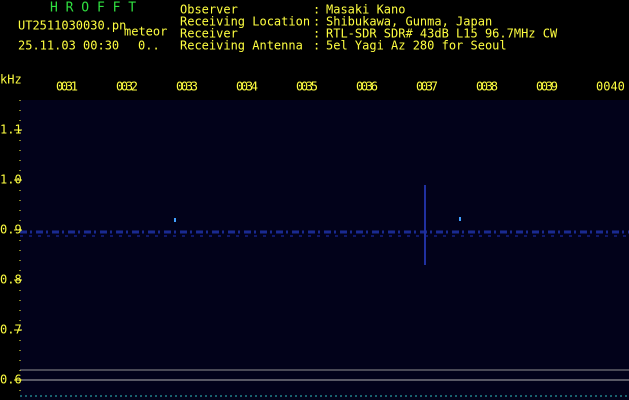  What do you see at coordinates (487, 87) in the screenshot?
I see `time-label: 0038` at bounding box center [487, 87].